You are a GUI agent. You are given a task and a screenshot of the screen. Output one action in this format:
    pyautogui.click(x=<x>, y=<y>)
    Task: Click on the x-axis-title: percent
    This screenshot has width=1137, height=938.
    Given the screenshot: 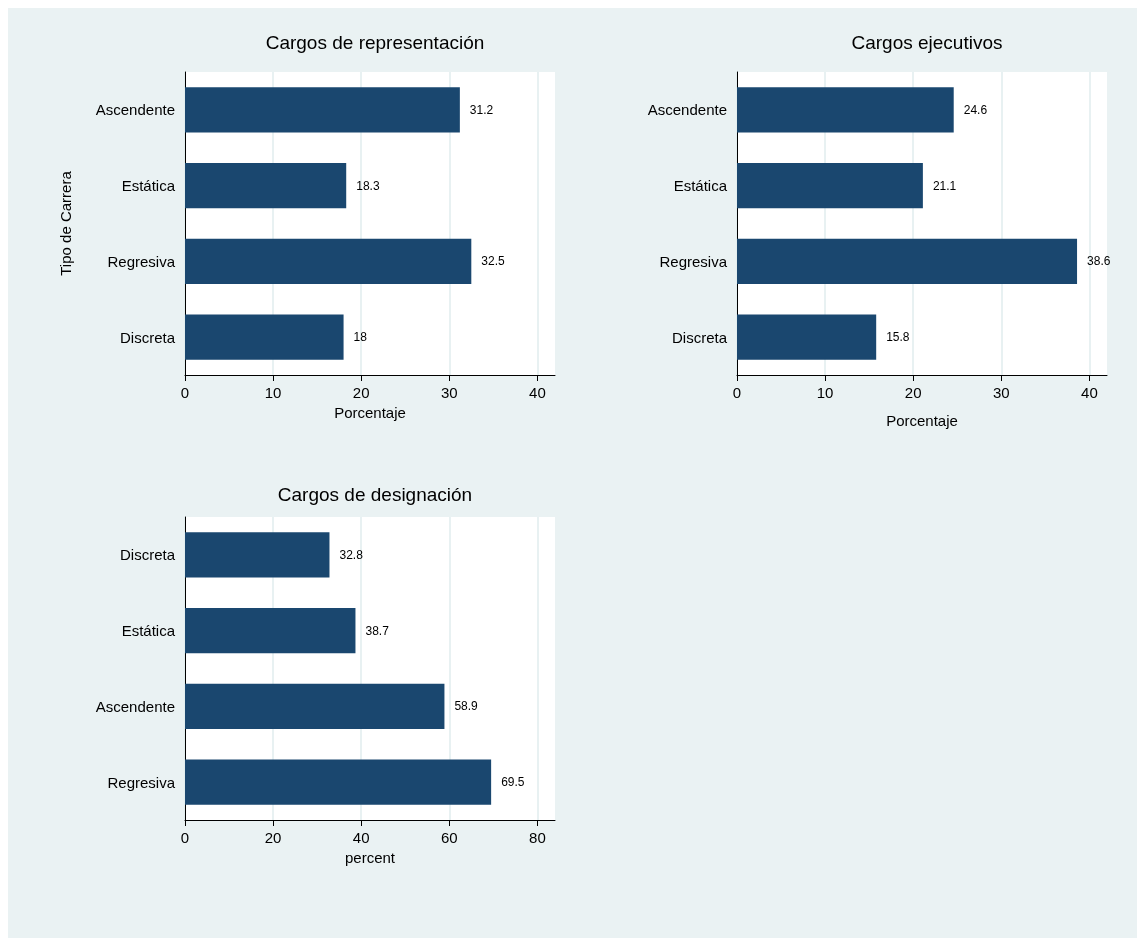 What is the action you would take?
    pyautogui.click(x=370, y=857)
    